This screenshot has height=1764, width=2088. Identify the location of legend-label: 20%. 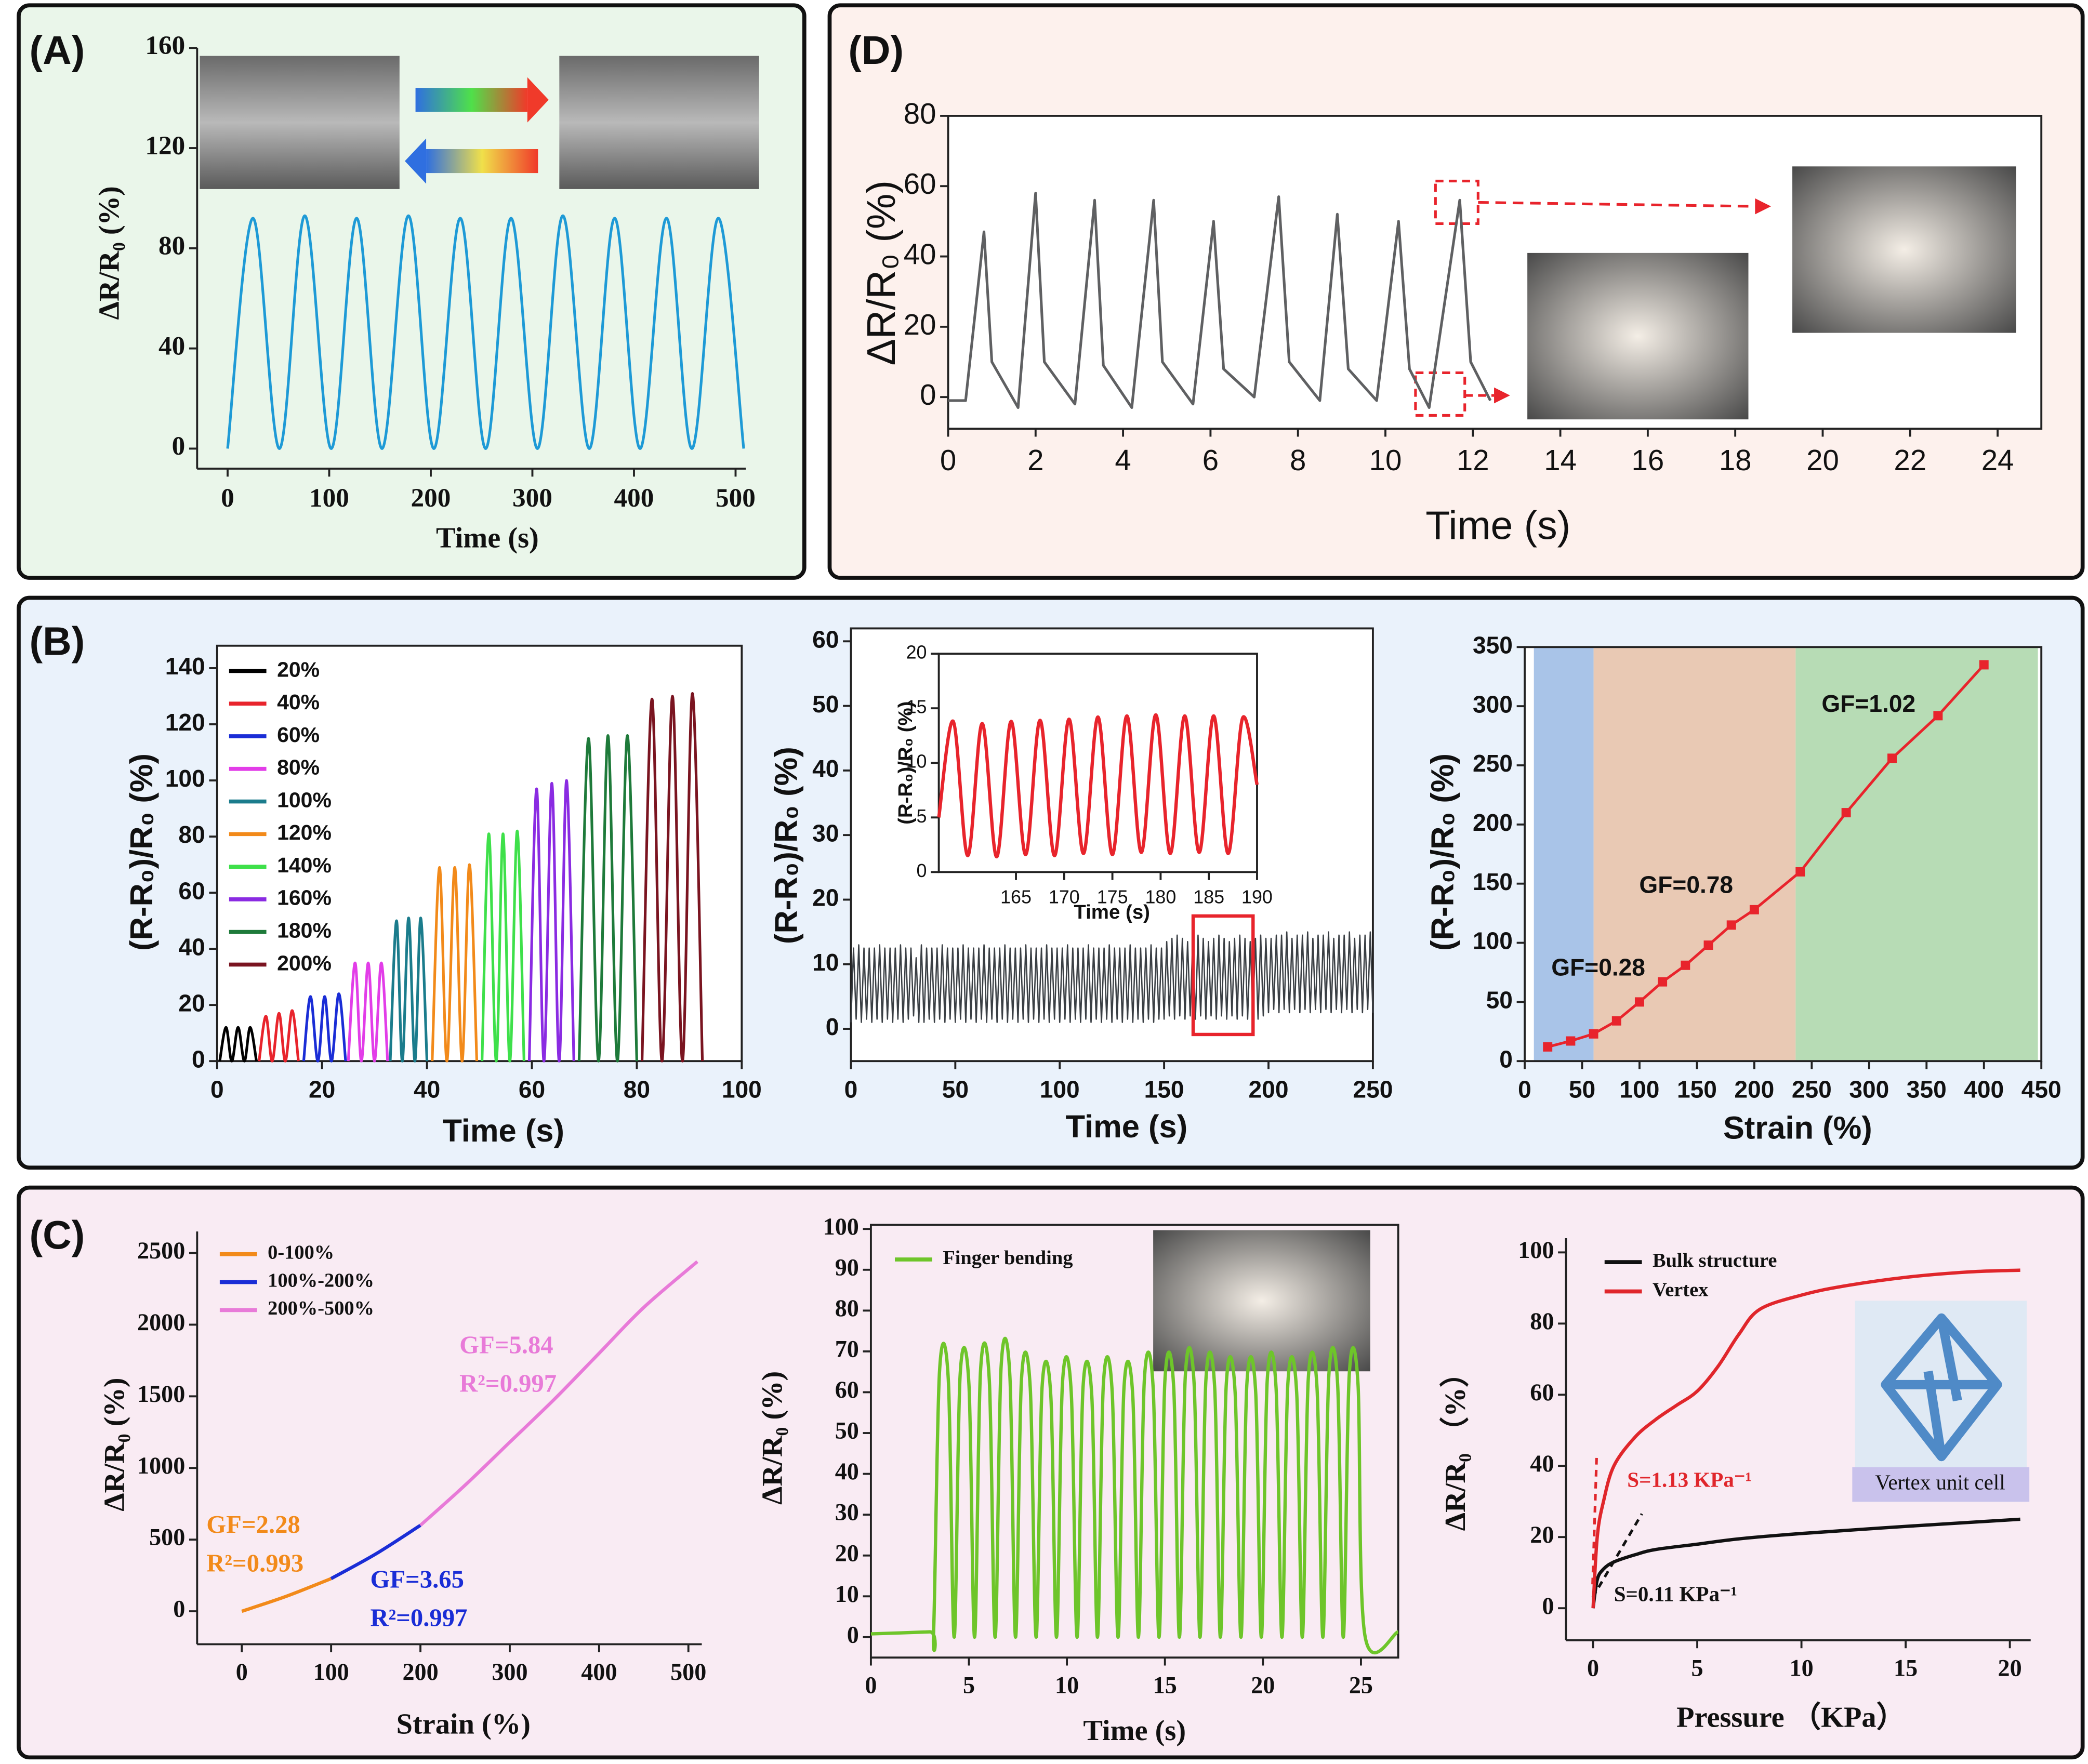
(298, 669).